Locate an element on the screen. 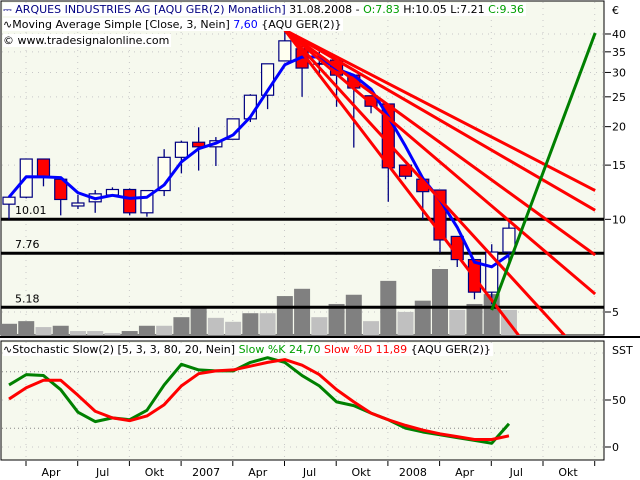 This screenshot has width=640, height=480. horizontal-line-label: 7.76 is located at coordinates (27, 244).